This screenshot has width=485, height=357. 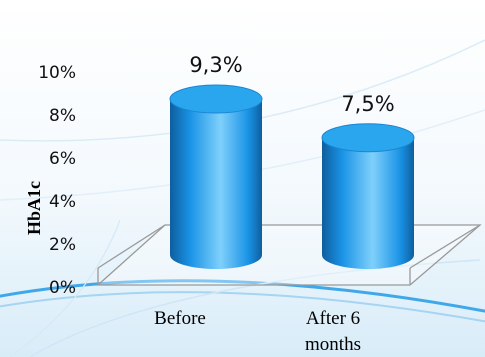 What do you see at coordinates (62, 288) in the screenshot?
I see `y-tick-label: 0%` at bounding box center [62, 288].